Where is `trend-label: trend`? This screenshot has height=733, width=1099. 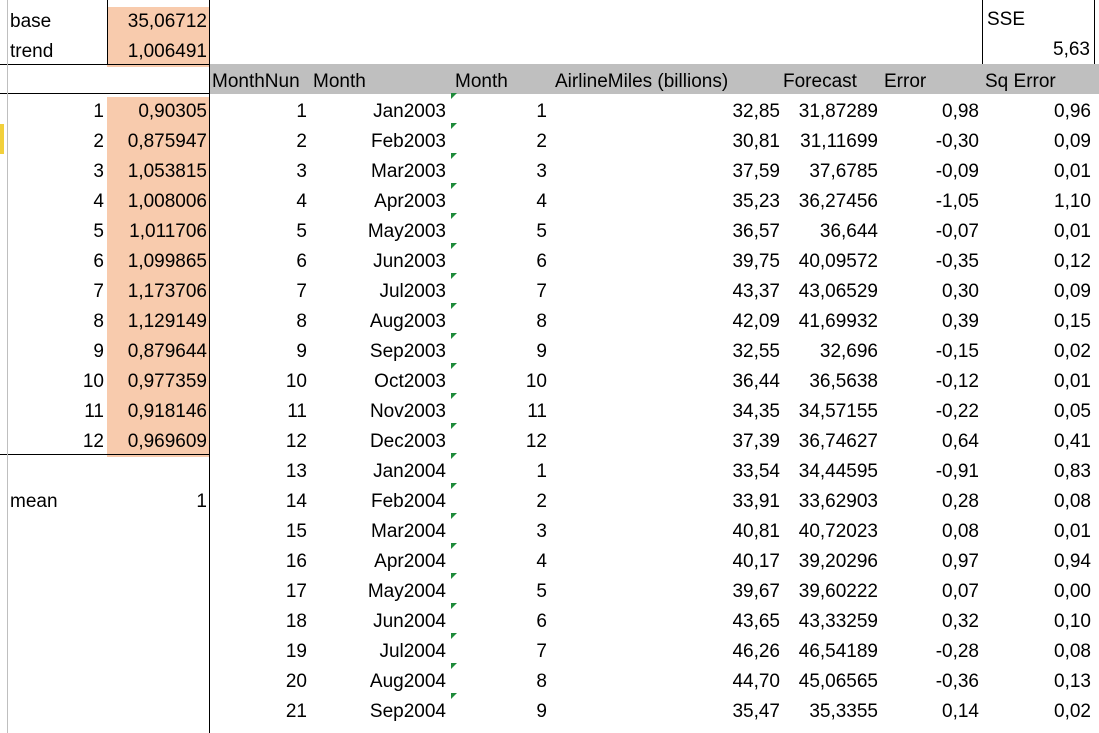
trend-label: trend is located at coordinates (32, 51).